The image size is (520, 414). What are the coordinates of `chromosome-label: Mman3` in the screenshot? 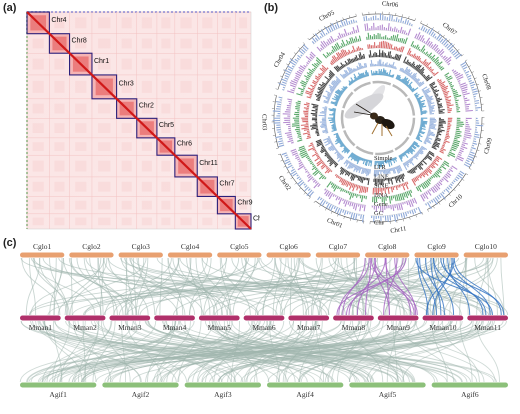 It's located at (130, 327).